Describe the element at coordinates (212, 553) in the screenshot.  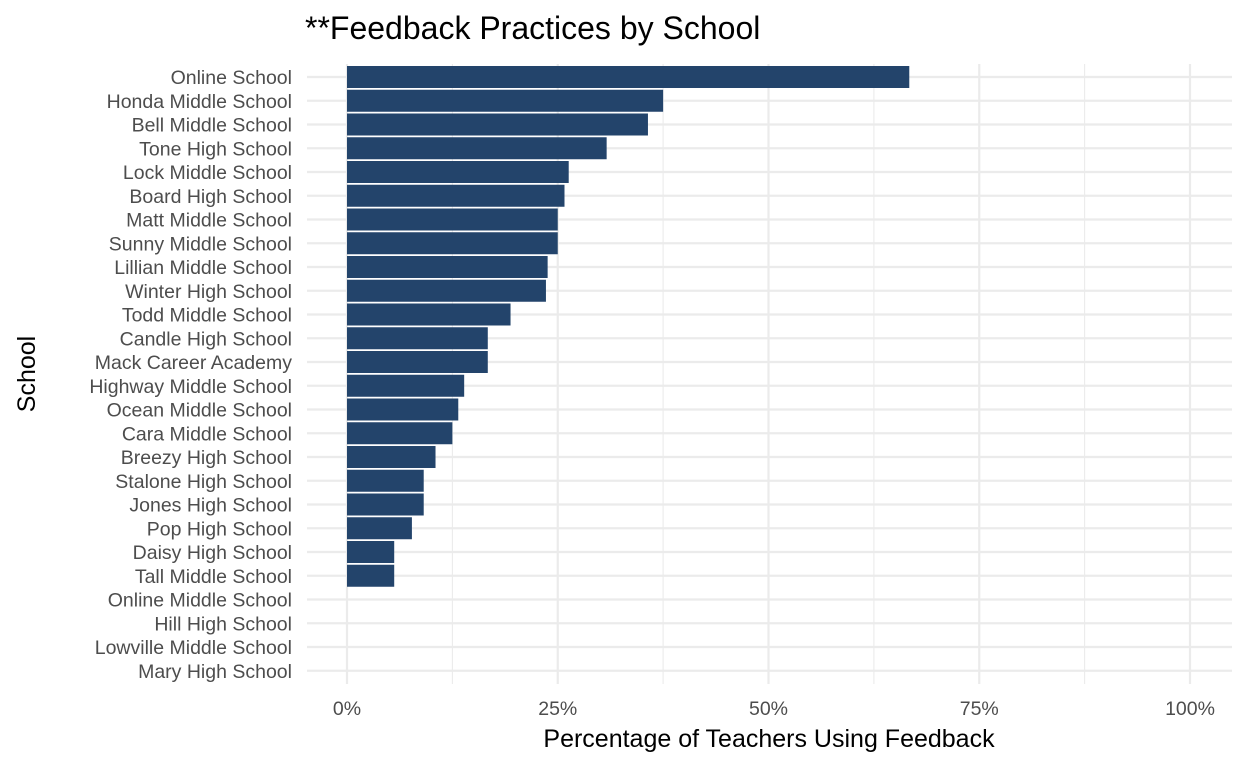
I see `category-label: Daisy High School` at that location.